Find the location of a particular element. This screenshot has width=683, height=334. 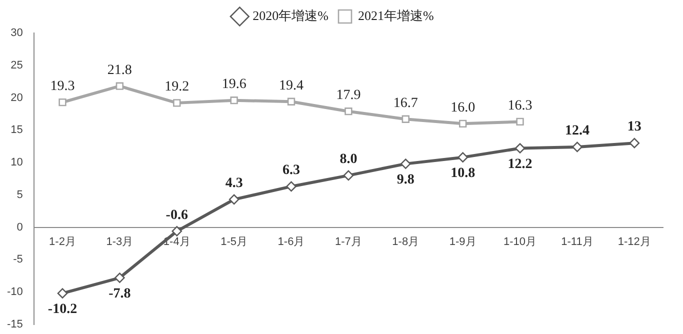

data-label: 19.4 is located at coordinates (291, 86).